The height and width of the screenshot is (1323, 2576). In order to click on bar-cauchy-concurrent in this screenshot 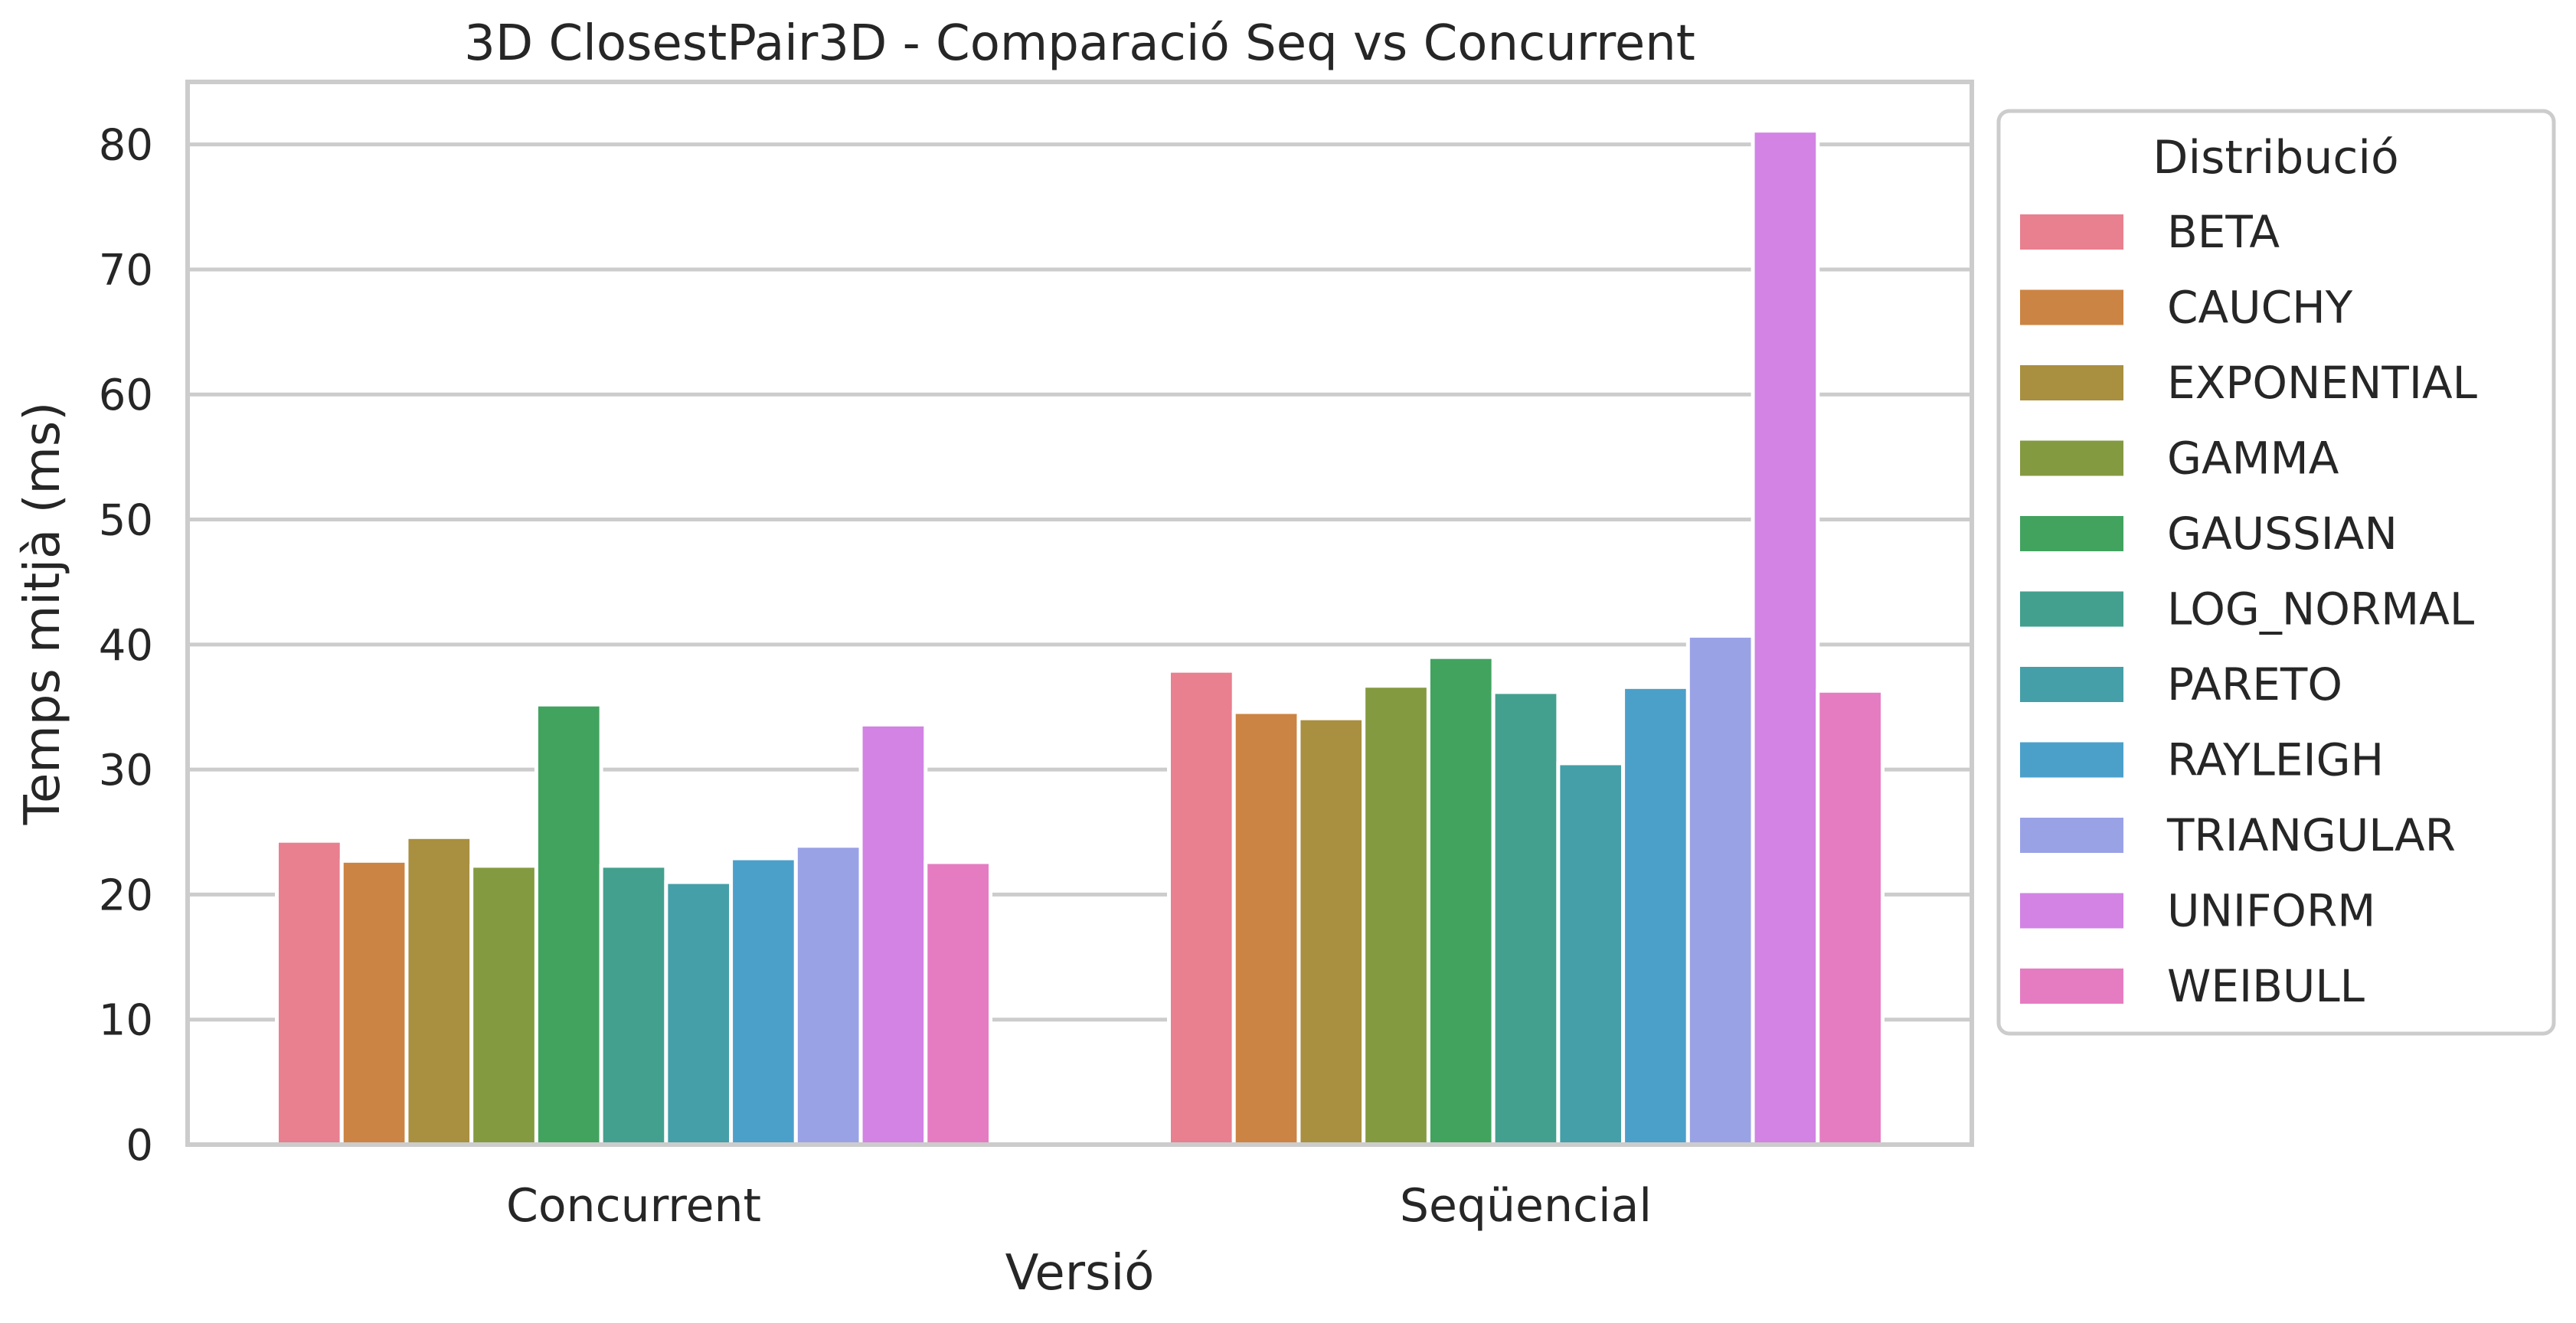, I will do `click(374, 1002)`.